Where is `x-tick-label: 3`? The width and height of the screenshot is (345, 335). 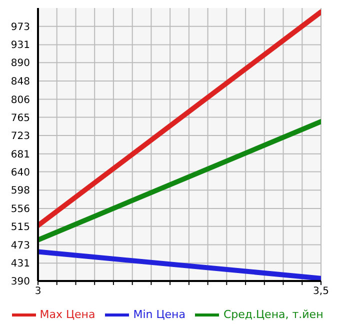 x-tick-label: 3 is located at coordinates (38, 292).